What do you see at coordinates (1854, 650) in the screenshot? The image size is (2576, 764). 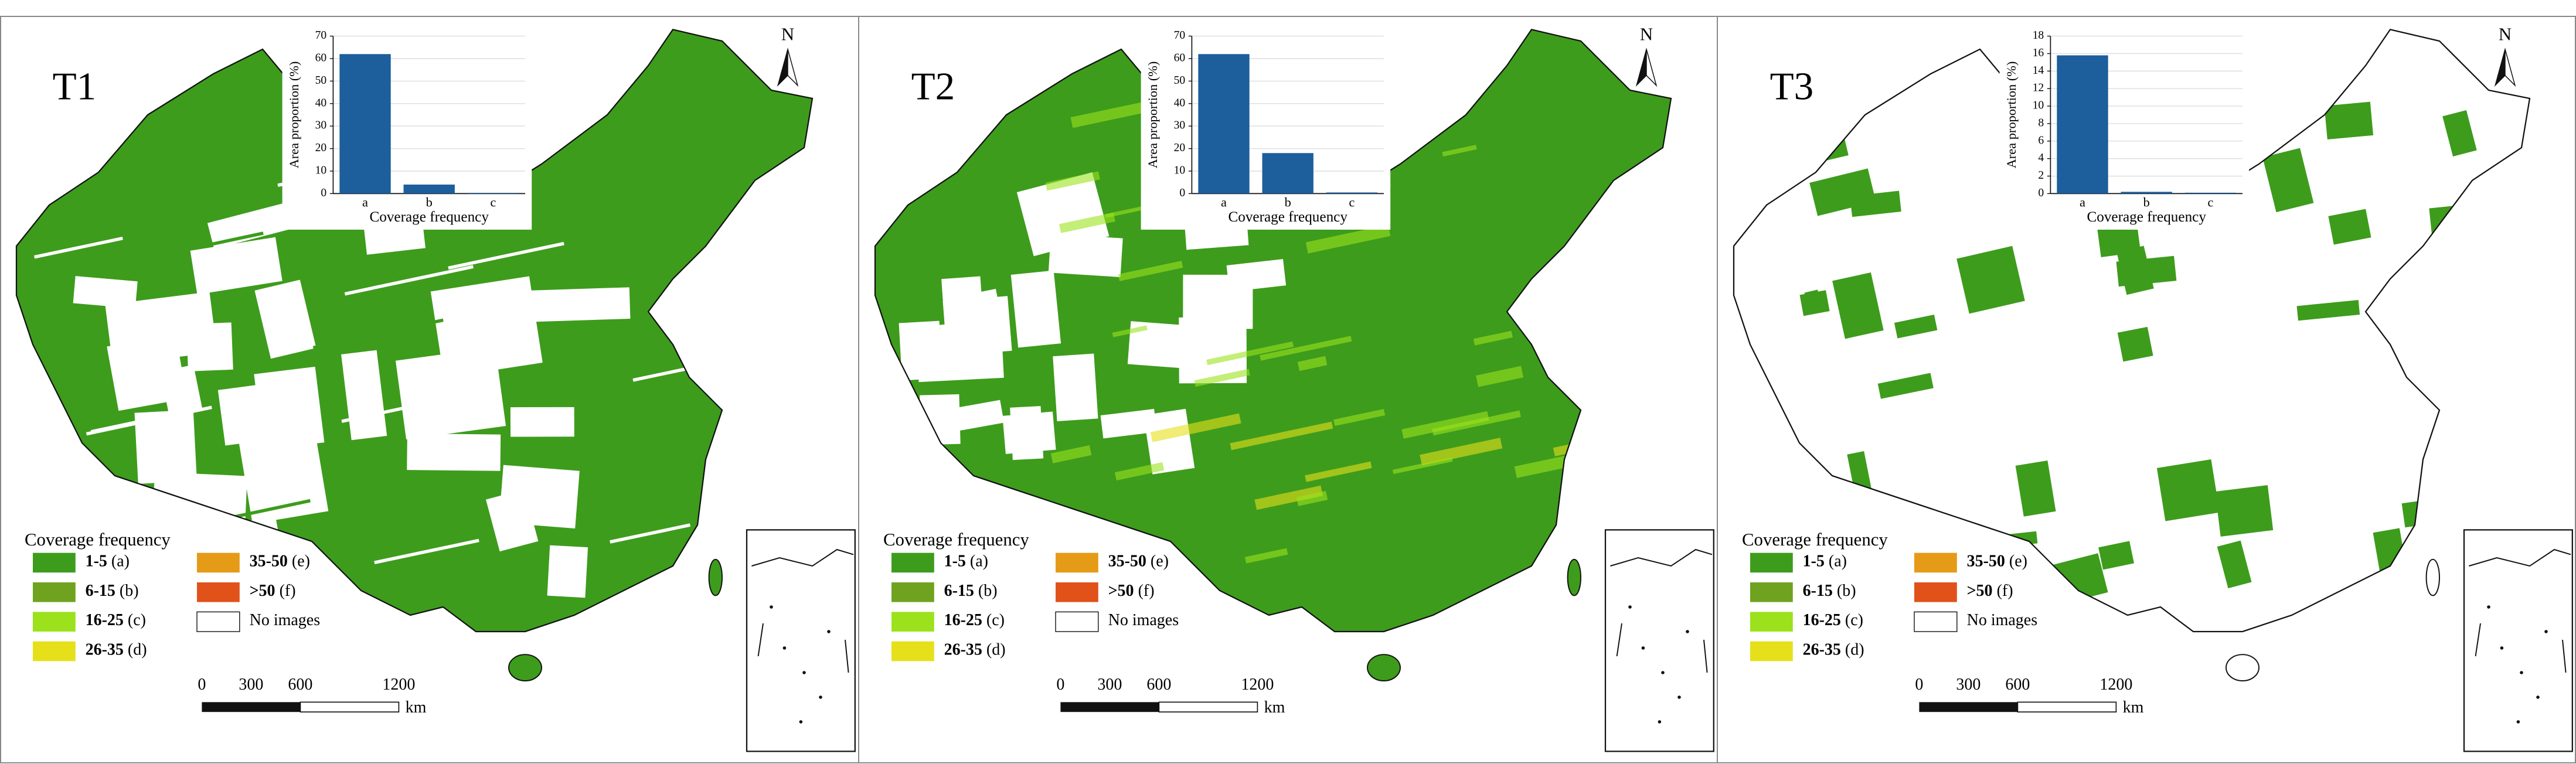 I see `legend-code: (d)` at bounding box center [1854, 650].